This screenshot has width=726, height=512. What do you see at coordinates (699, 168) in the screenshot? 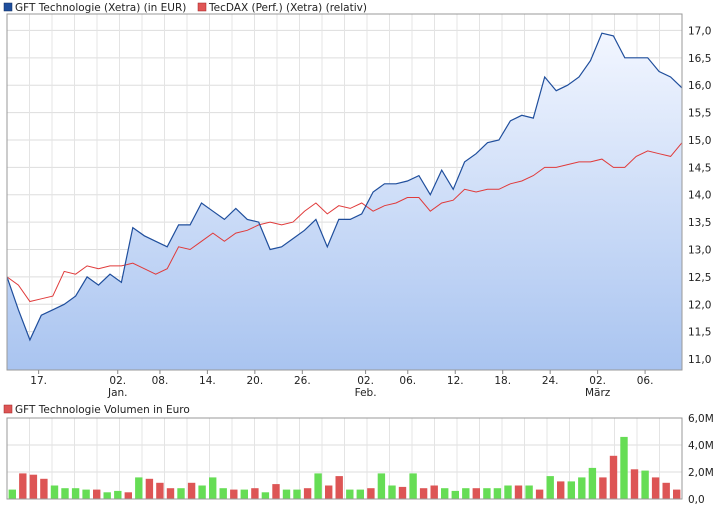
I see `price-y-tick-label: 14,5` at bounding box center [699, 168].